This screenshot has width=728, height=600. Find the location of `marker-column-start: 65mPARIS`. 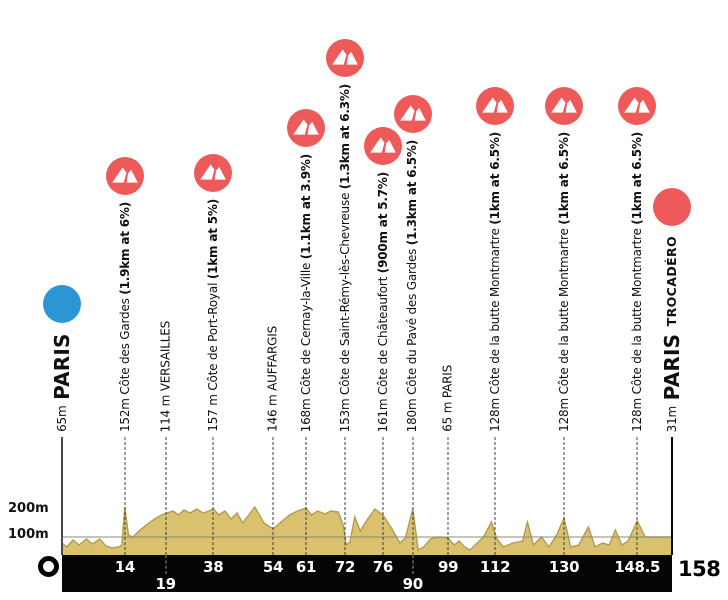

marker-column-start: 65mPARIS is located at coordinates (62, 216).